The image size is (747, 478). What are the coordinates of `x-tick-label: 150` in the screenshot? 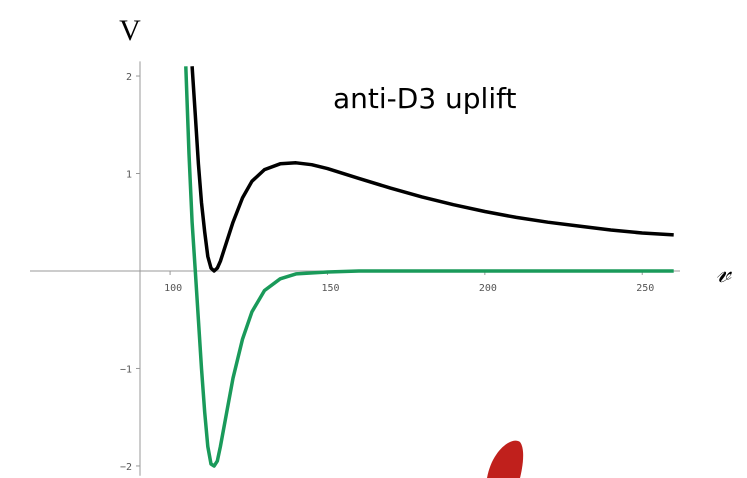 It's located at (330, 288).